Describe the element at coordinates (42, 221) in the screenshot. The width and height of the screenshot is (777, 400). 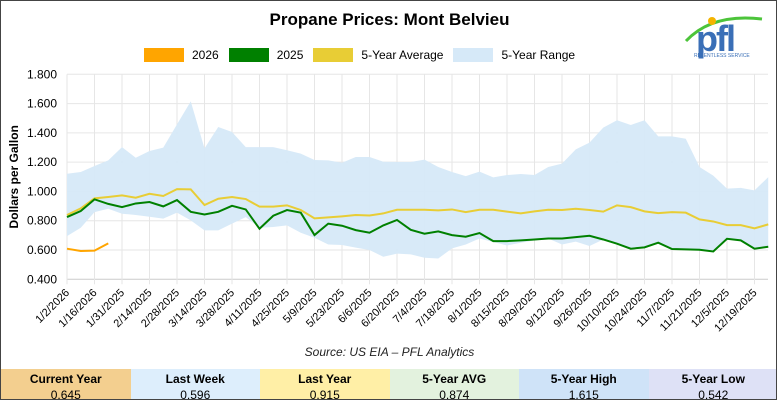
I see `y-tick-label: 0.800` at that location.